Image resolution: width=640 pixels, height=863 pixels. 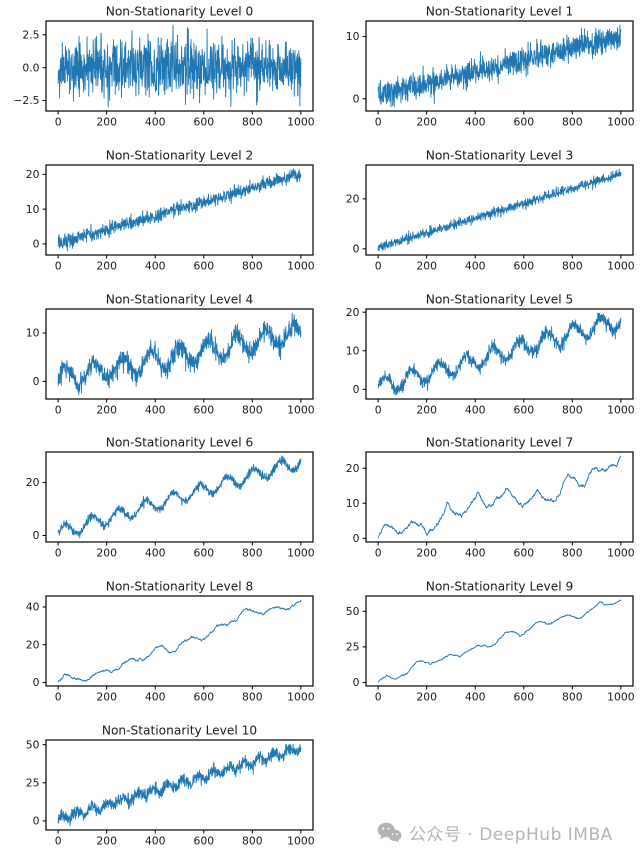 What do you see at coordinates (179, 731) in the screenshot?
I see `chart-title: Non-Stationarity Level 10` at bounding box center [179, 731].